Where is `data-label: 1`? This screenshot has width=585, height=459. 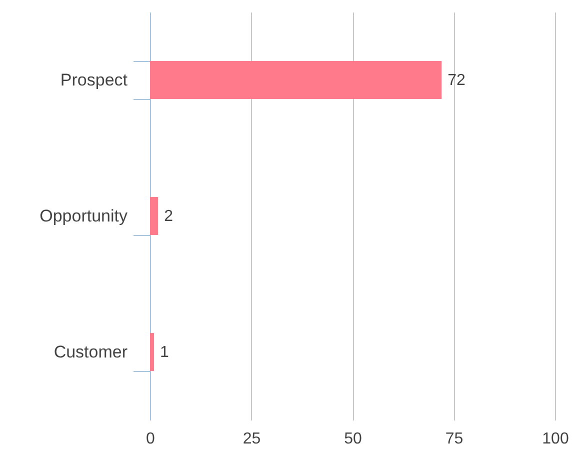 data-label: 1 is located at coordinates (165, 352).